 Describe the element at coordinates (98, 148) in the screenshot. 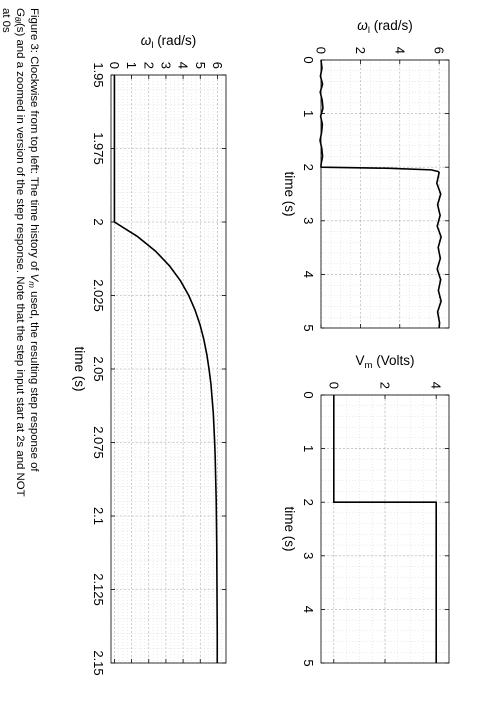

I see `x-tick-label: 1.975` at that location.